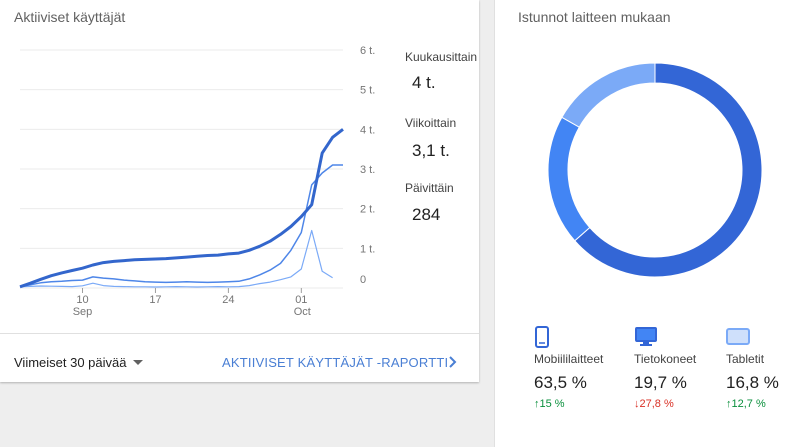  What do you see at coordinates (228, 300) in the screenshot?
I see `x-tick-label: 24` at bounding box center [228, 300].